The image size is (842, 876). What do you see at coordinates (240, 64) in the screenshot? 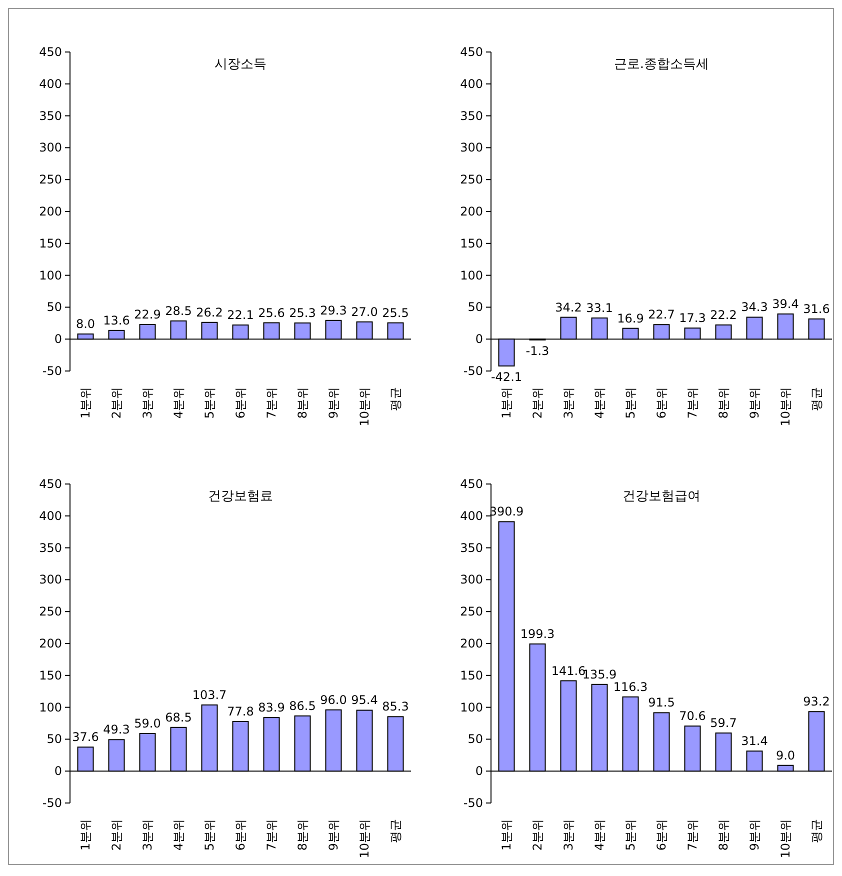
I see `chart-title: 시장소득` at bounding box center [240, 64].